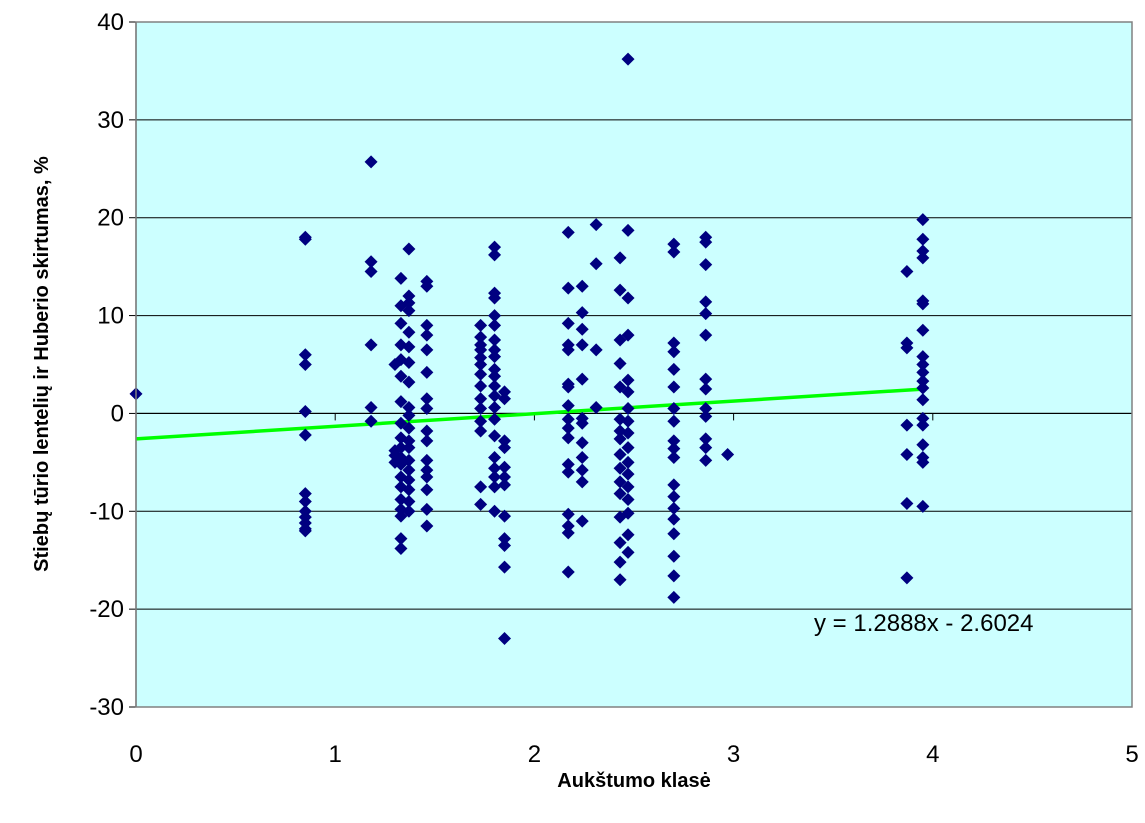 This screenshot has width=1145, height=823. What do you see at coordinates (110, 22) in the screenshot?
I see `y-tick-label: 40` at bounding box center [110, 22].